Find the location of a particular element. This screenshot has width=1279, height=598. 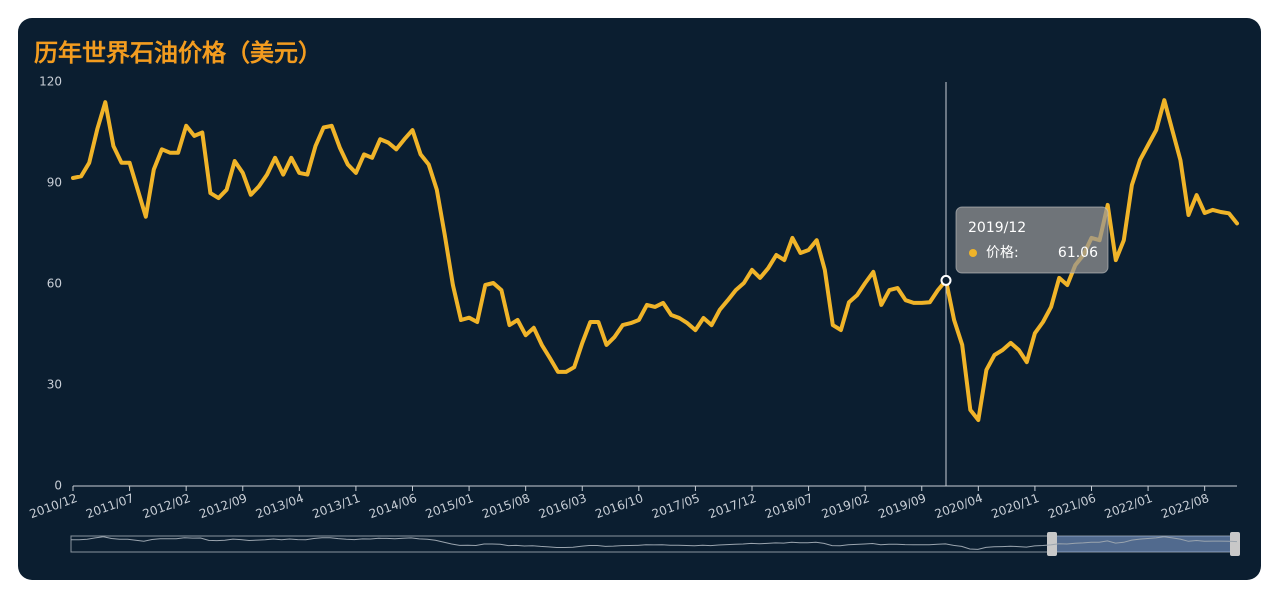

zoom-window is located at coordinates (1143, 544).